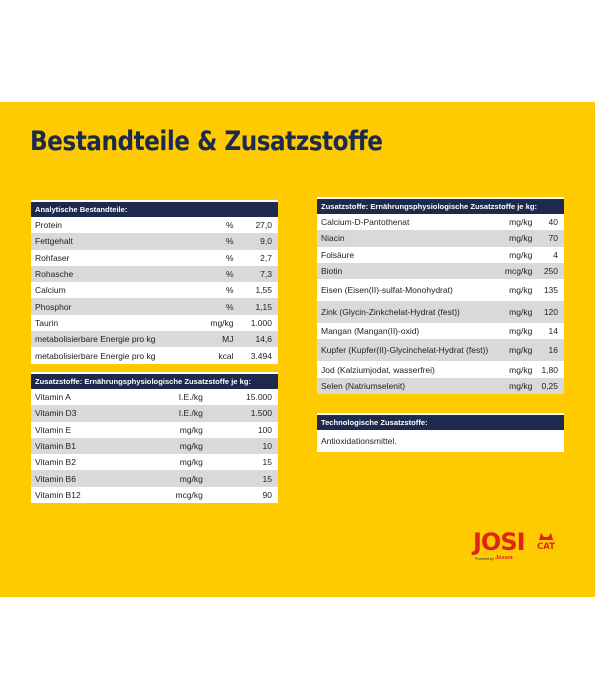 The height and width of the screenshot is (700, 595). What do you see at coordinates (114, 306) in the screenshot?
I see `row-name: Phosphor` at bounding box center [114, 306].